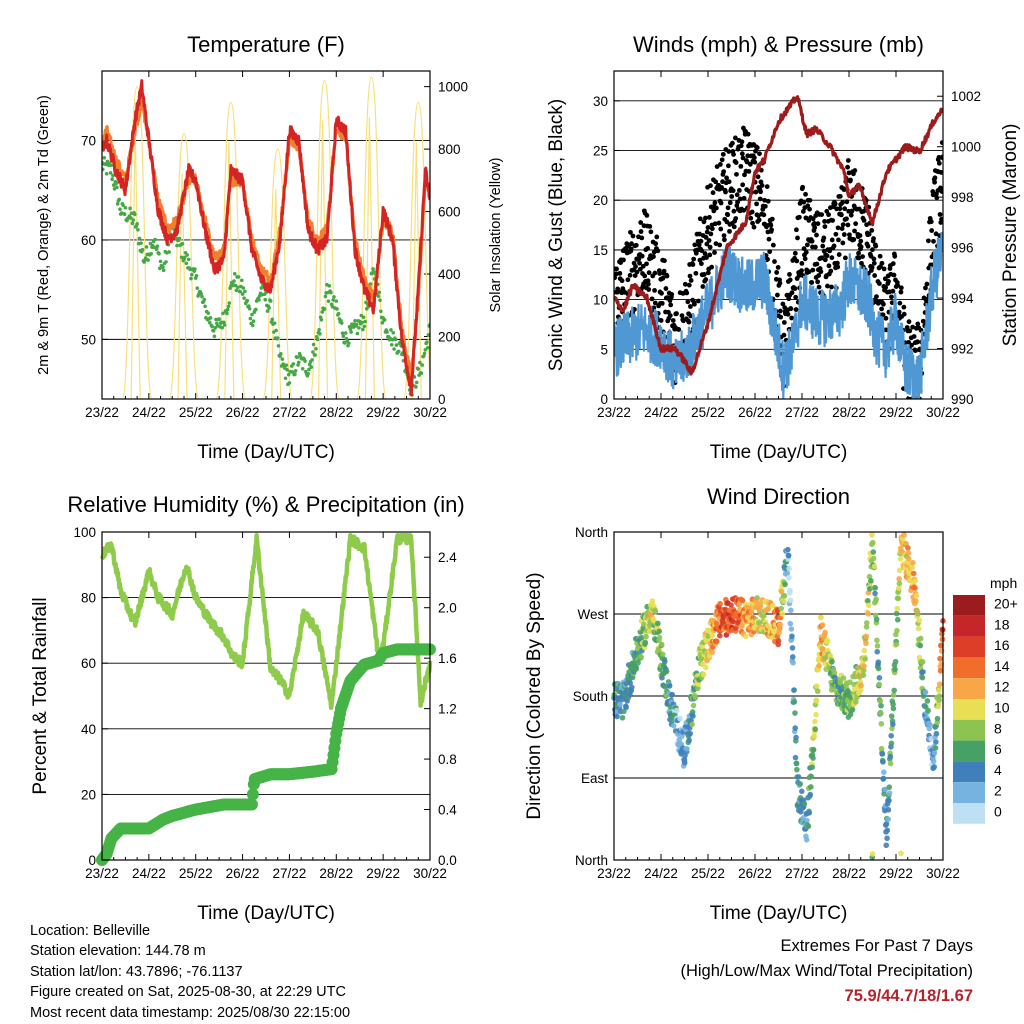 The height and width of the screenshot is (1024, 1024). What do you see at coordinates (998, 770) in the screenshot?
I see `legend-label: 4` at bounding box center [998, 770].